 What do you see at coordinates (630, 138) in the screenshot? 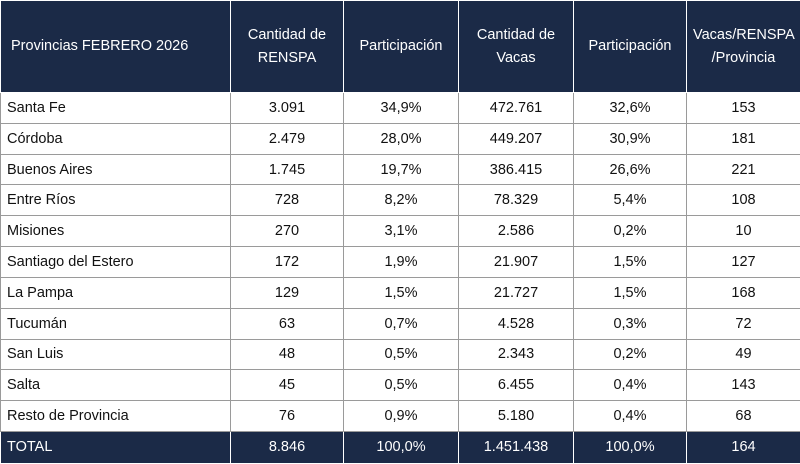
I see `value-cell: 30,9%` at bounding box center [630, 138].